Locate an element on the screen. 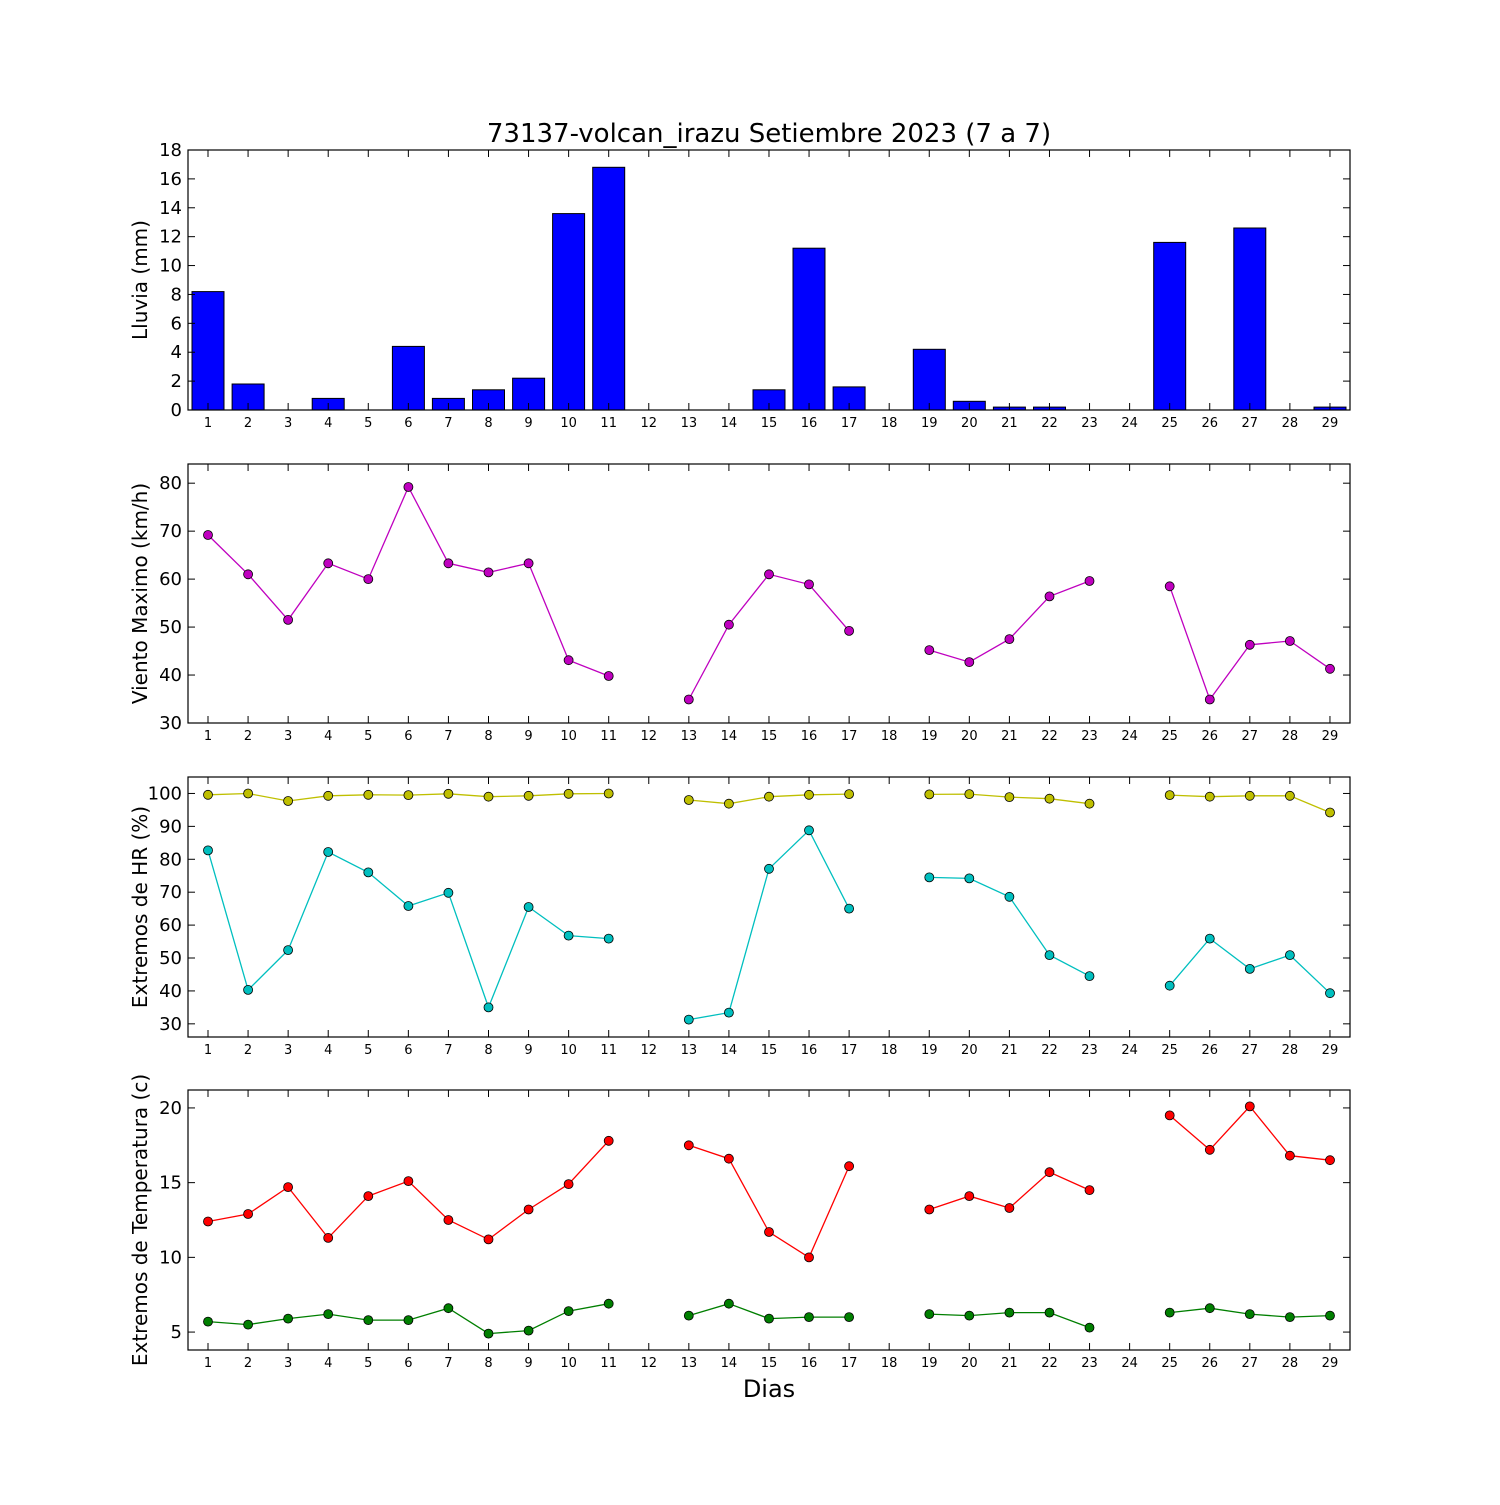  x-tick-label: 4 is located at coordinates (328, 736).